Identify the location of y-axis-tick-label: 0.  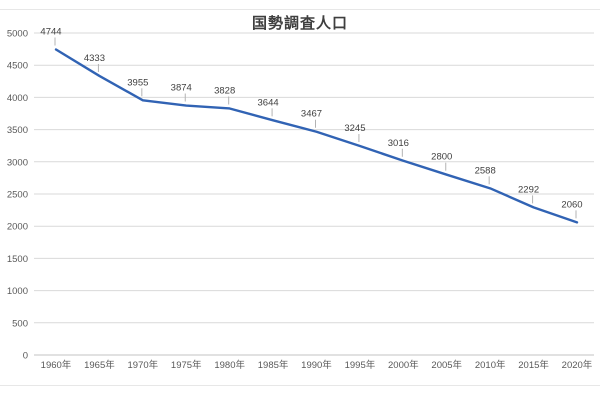
(25, 356).